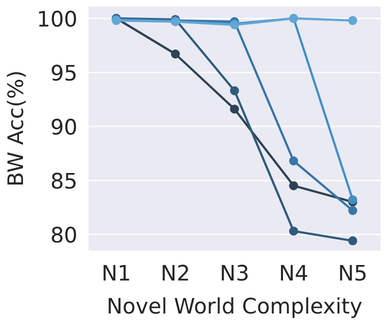 The width and height of the screenshot is (388, 322). Describe the element at coordinates (16, 128) in the screenshot. I see `y-axis-title: BW Acc(%)` at that location.